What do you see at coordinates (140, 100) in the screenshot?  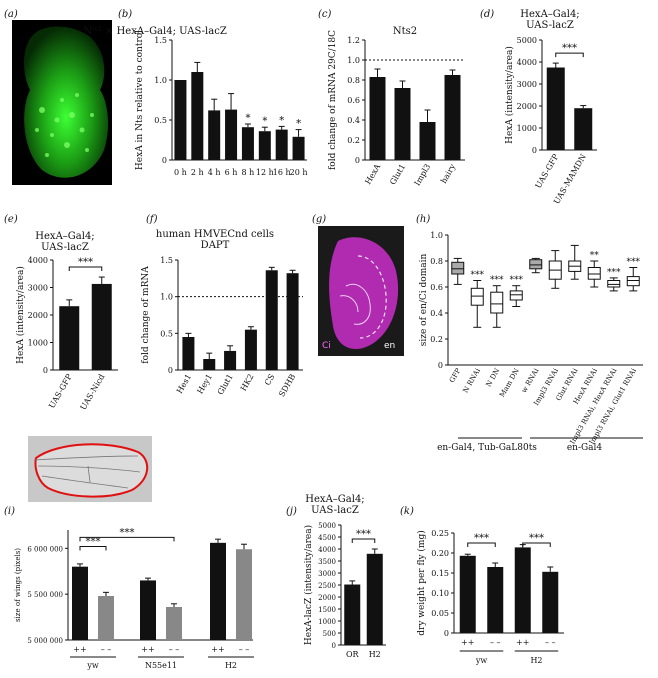 I see `y-axis-label: HexA in Nts relative to control` at bounding box center [140, 100].